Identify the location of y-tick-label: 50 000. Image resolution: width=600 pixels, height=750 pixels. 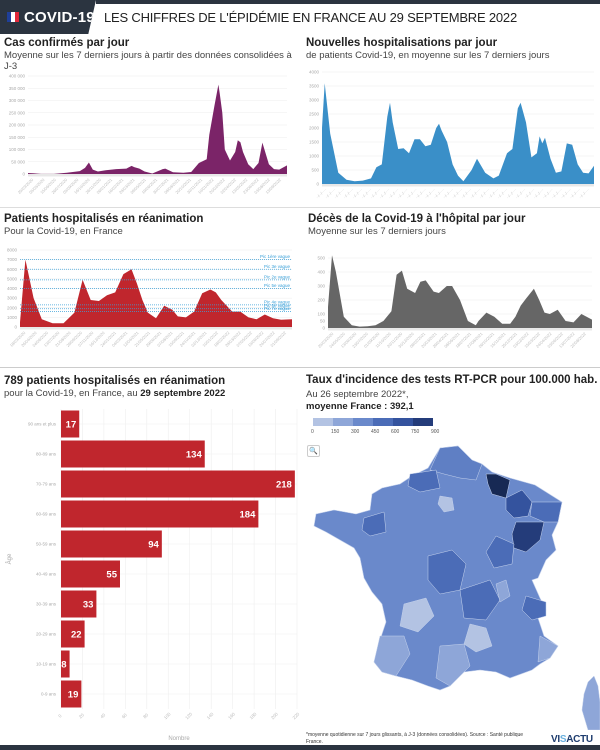
(18, 161).